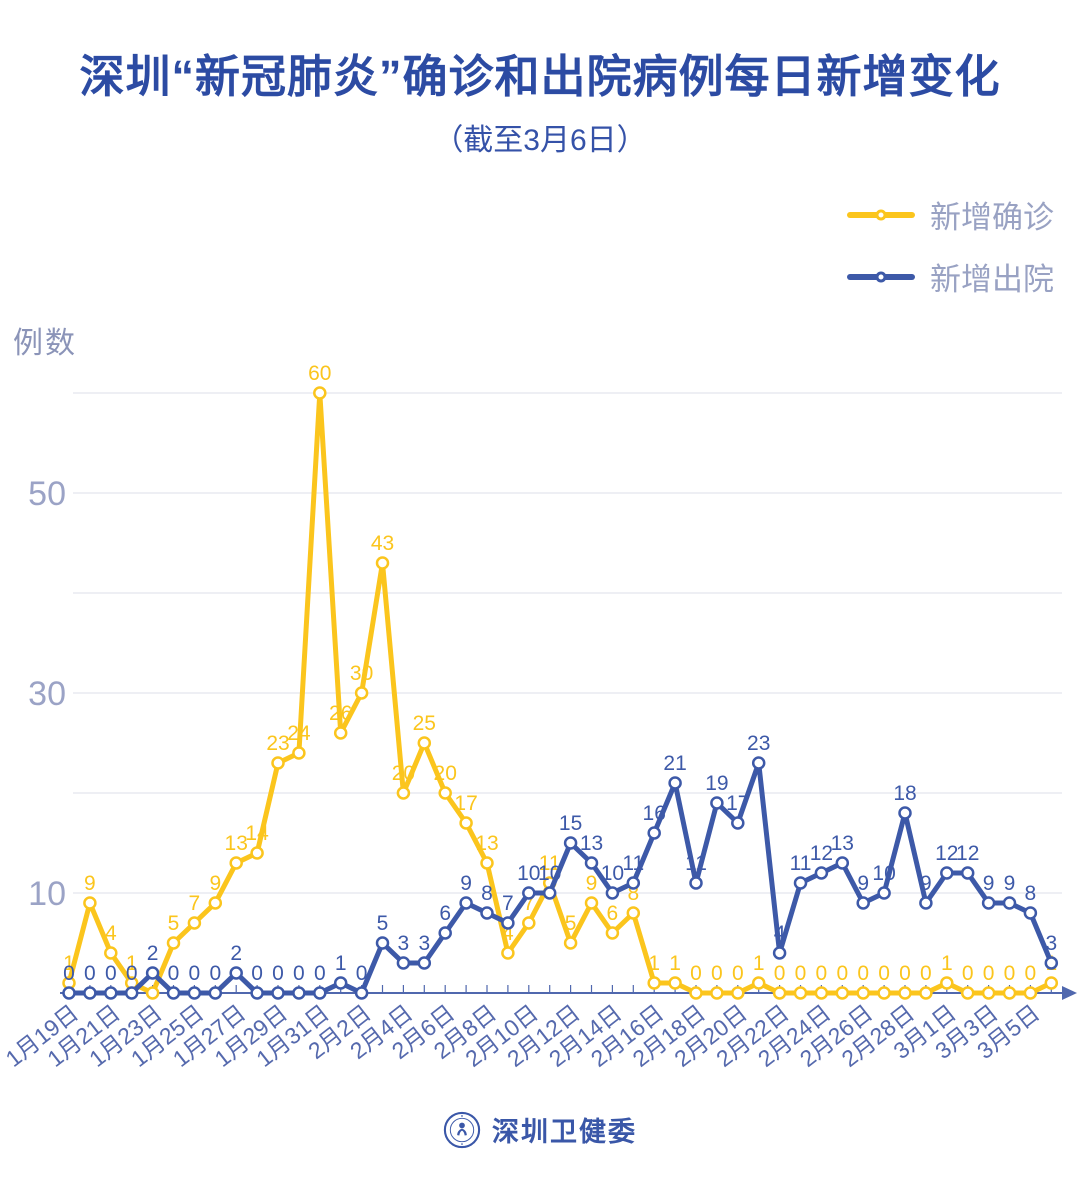  What do you see at coordinates (904, 793) in the screenshot?
I see `discharged-data-label: 18` at bounding box center [904, 793].